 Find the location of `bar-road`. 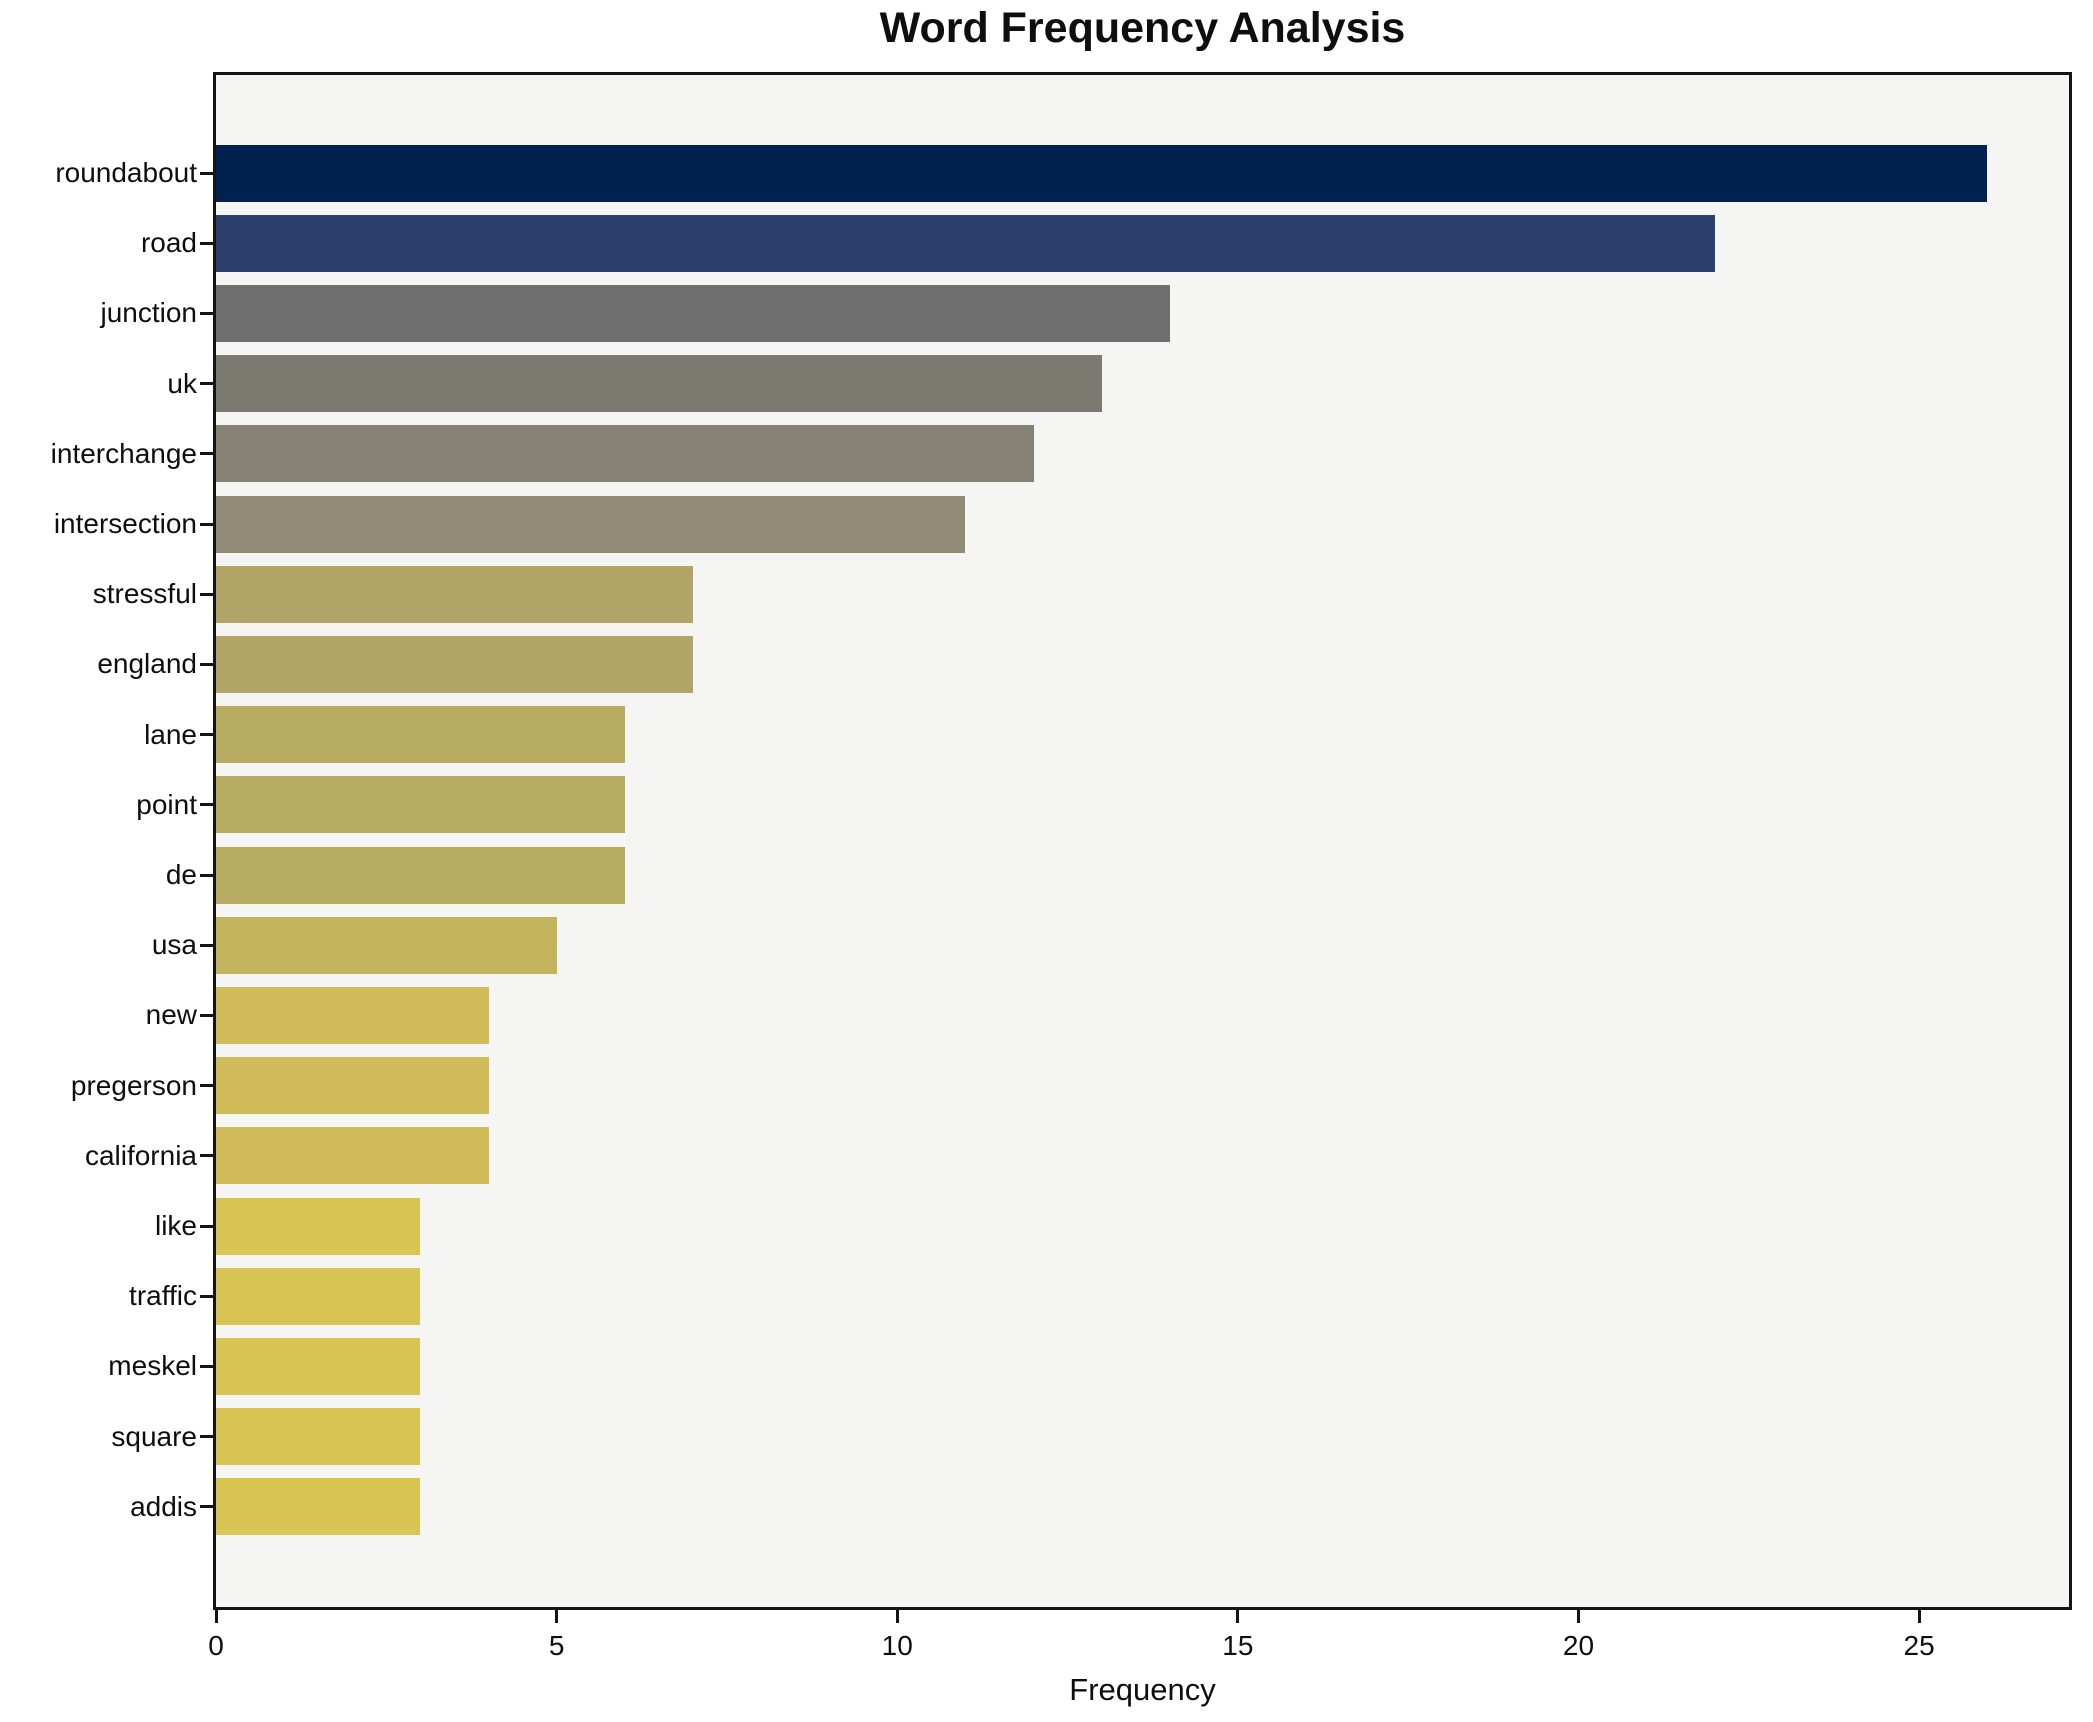

bar-road is located at coordinates (965, 243).